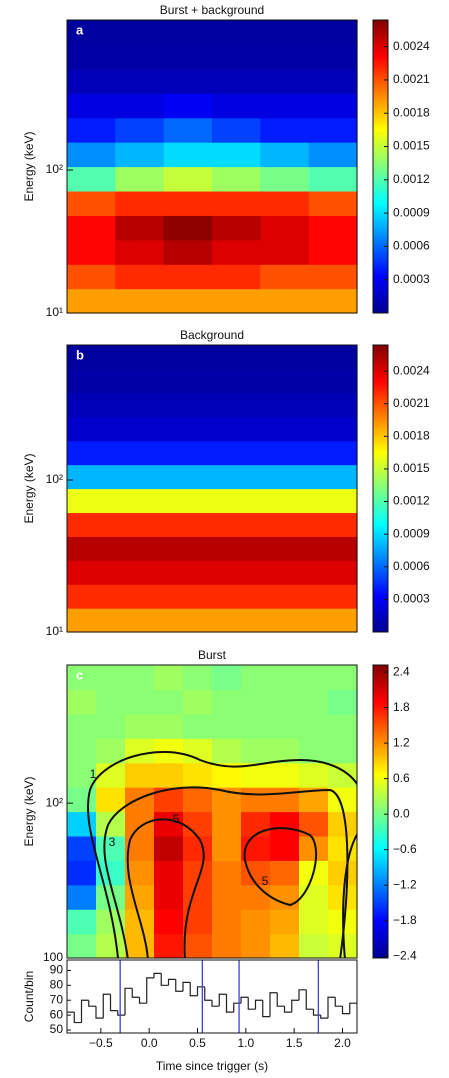 The width and height of the screenshot is (449, 1078). I want to click on y-tick-label: 10², so click(54, 802).